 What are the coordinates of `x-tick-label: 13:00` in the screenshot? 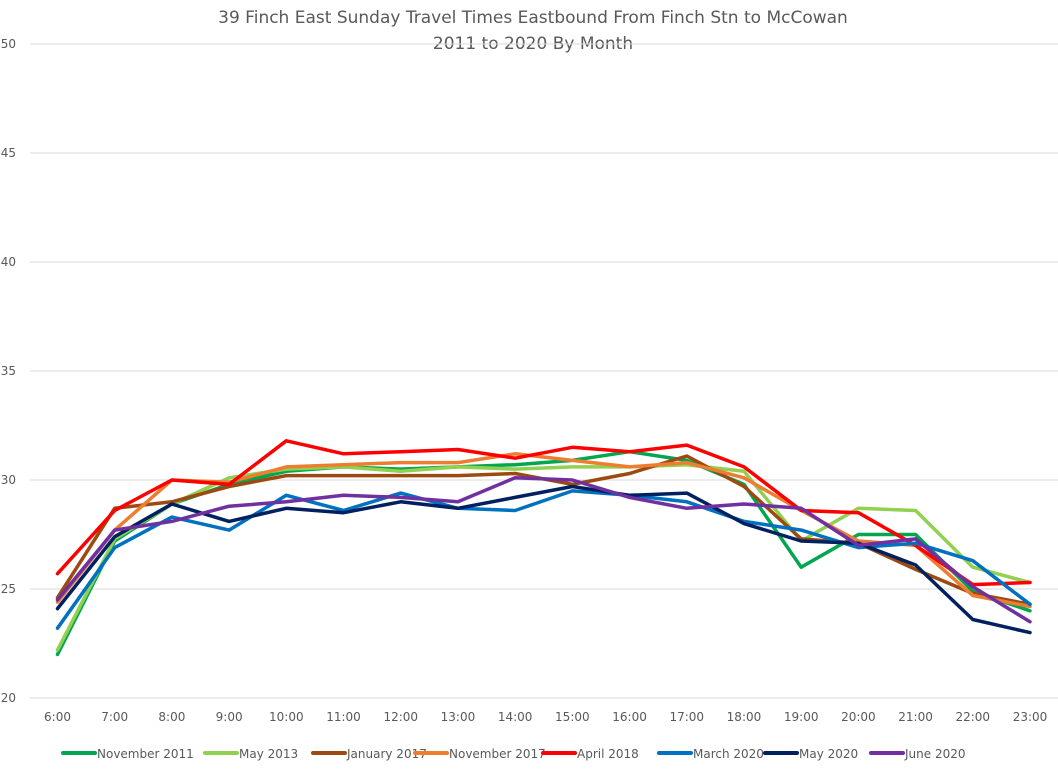 It's located at (458, 717).